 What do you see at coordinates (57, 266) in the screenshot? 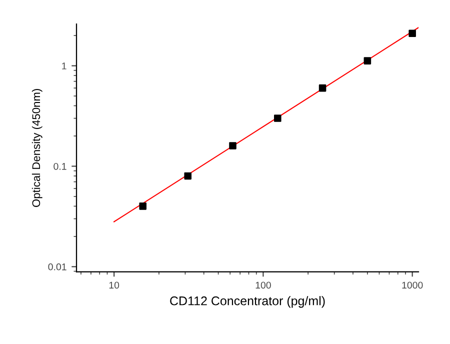
I see `y-tick-label: 0.01` at bounding box center [57, 266].